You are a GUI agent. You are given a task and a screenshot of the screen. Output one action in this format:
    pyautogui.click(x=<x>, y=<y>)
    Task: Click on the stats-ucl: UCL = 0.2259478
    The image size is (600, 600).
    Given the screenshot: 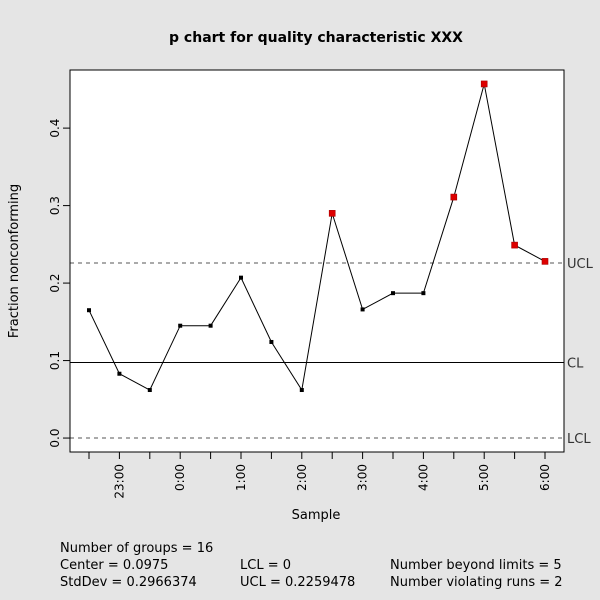 What is the action you would take?
    pyautogui.click(x=298, y=582)
    